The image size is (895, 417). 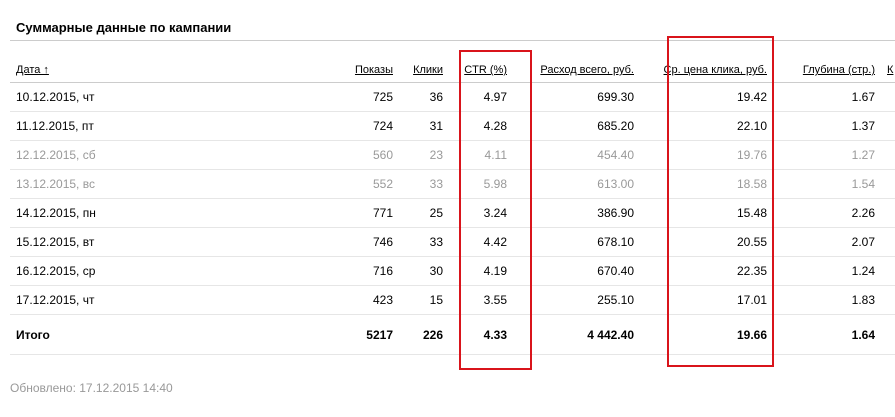 I want to click on cell: 678.10, so click(x=615, y=242).